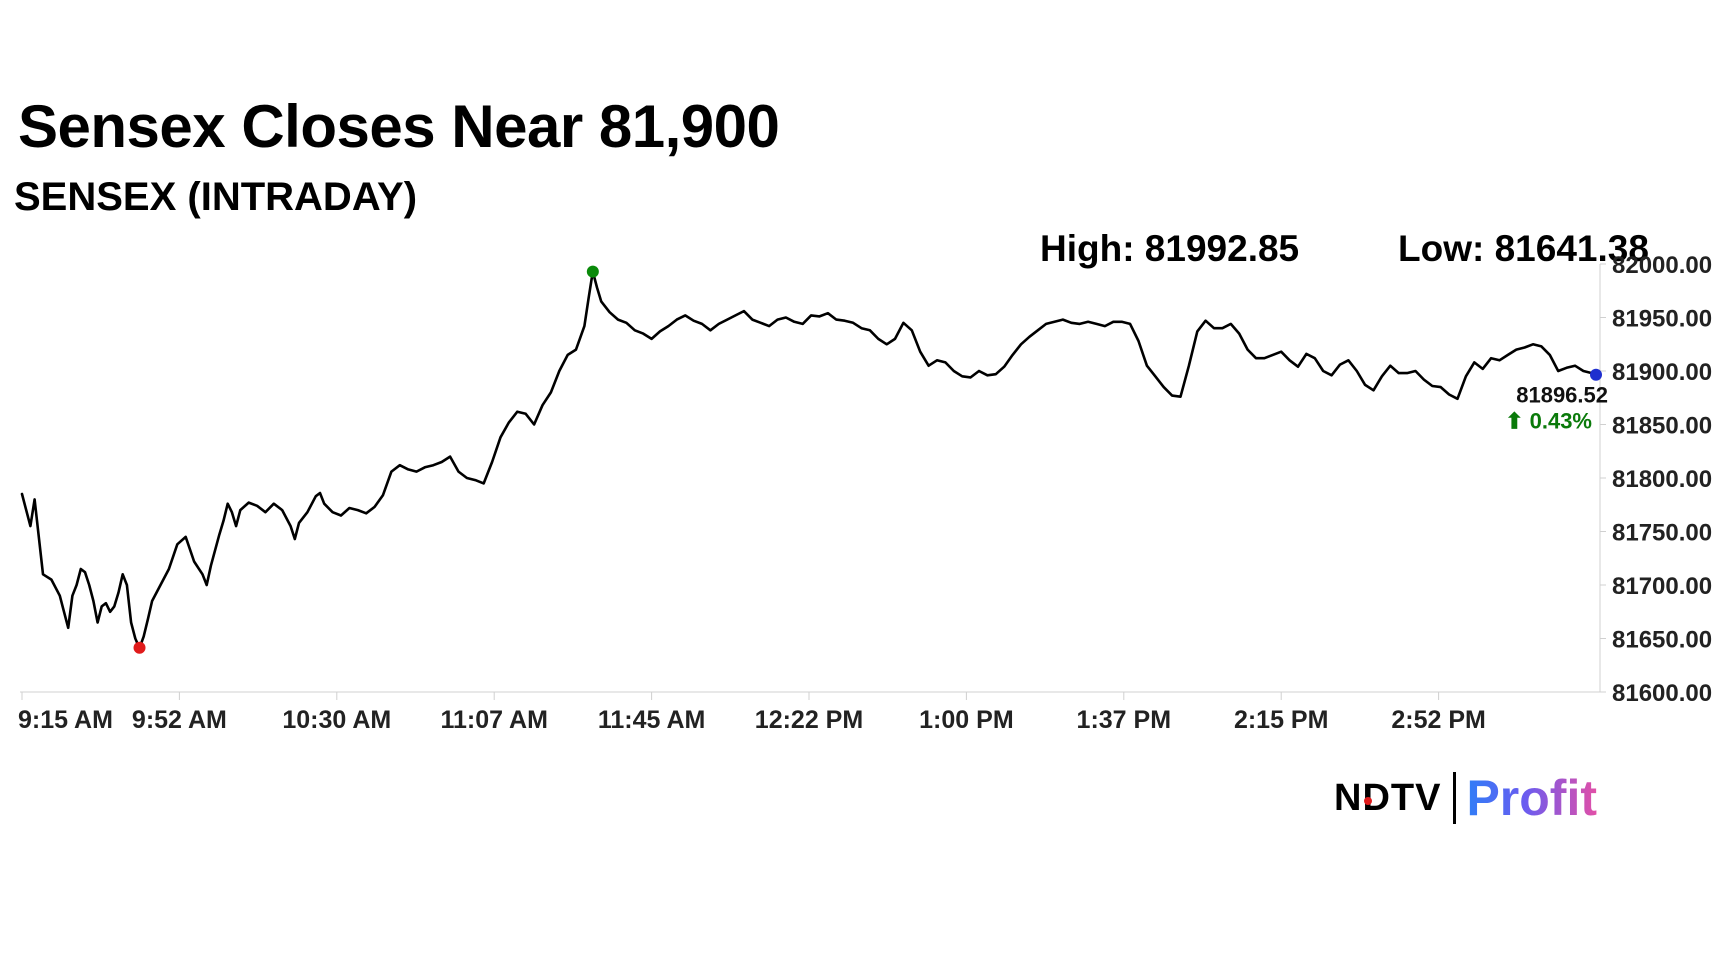 Image resolution: width=1728 pixels, height=972 pixels. What do you see at coordinates (1124, 720) in the screenshot?
I see `x-tick-label: 1:37 PM` at bounding box center [1124, 720].